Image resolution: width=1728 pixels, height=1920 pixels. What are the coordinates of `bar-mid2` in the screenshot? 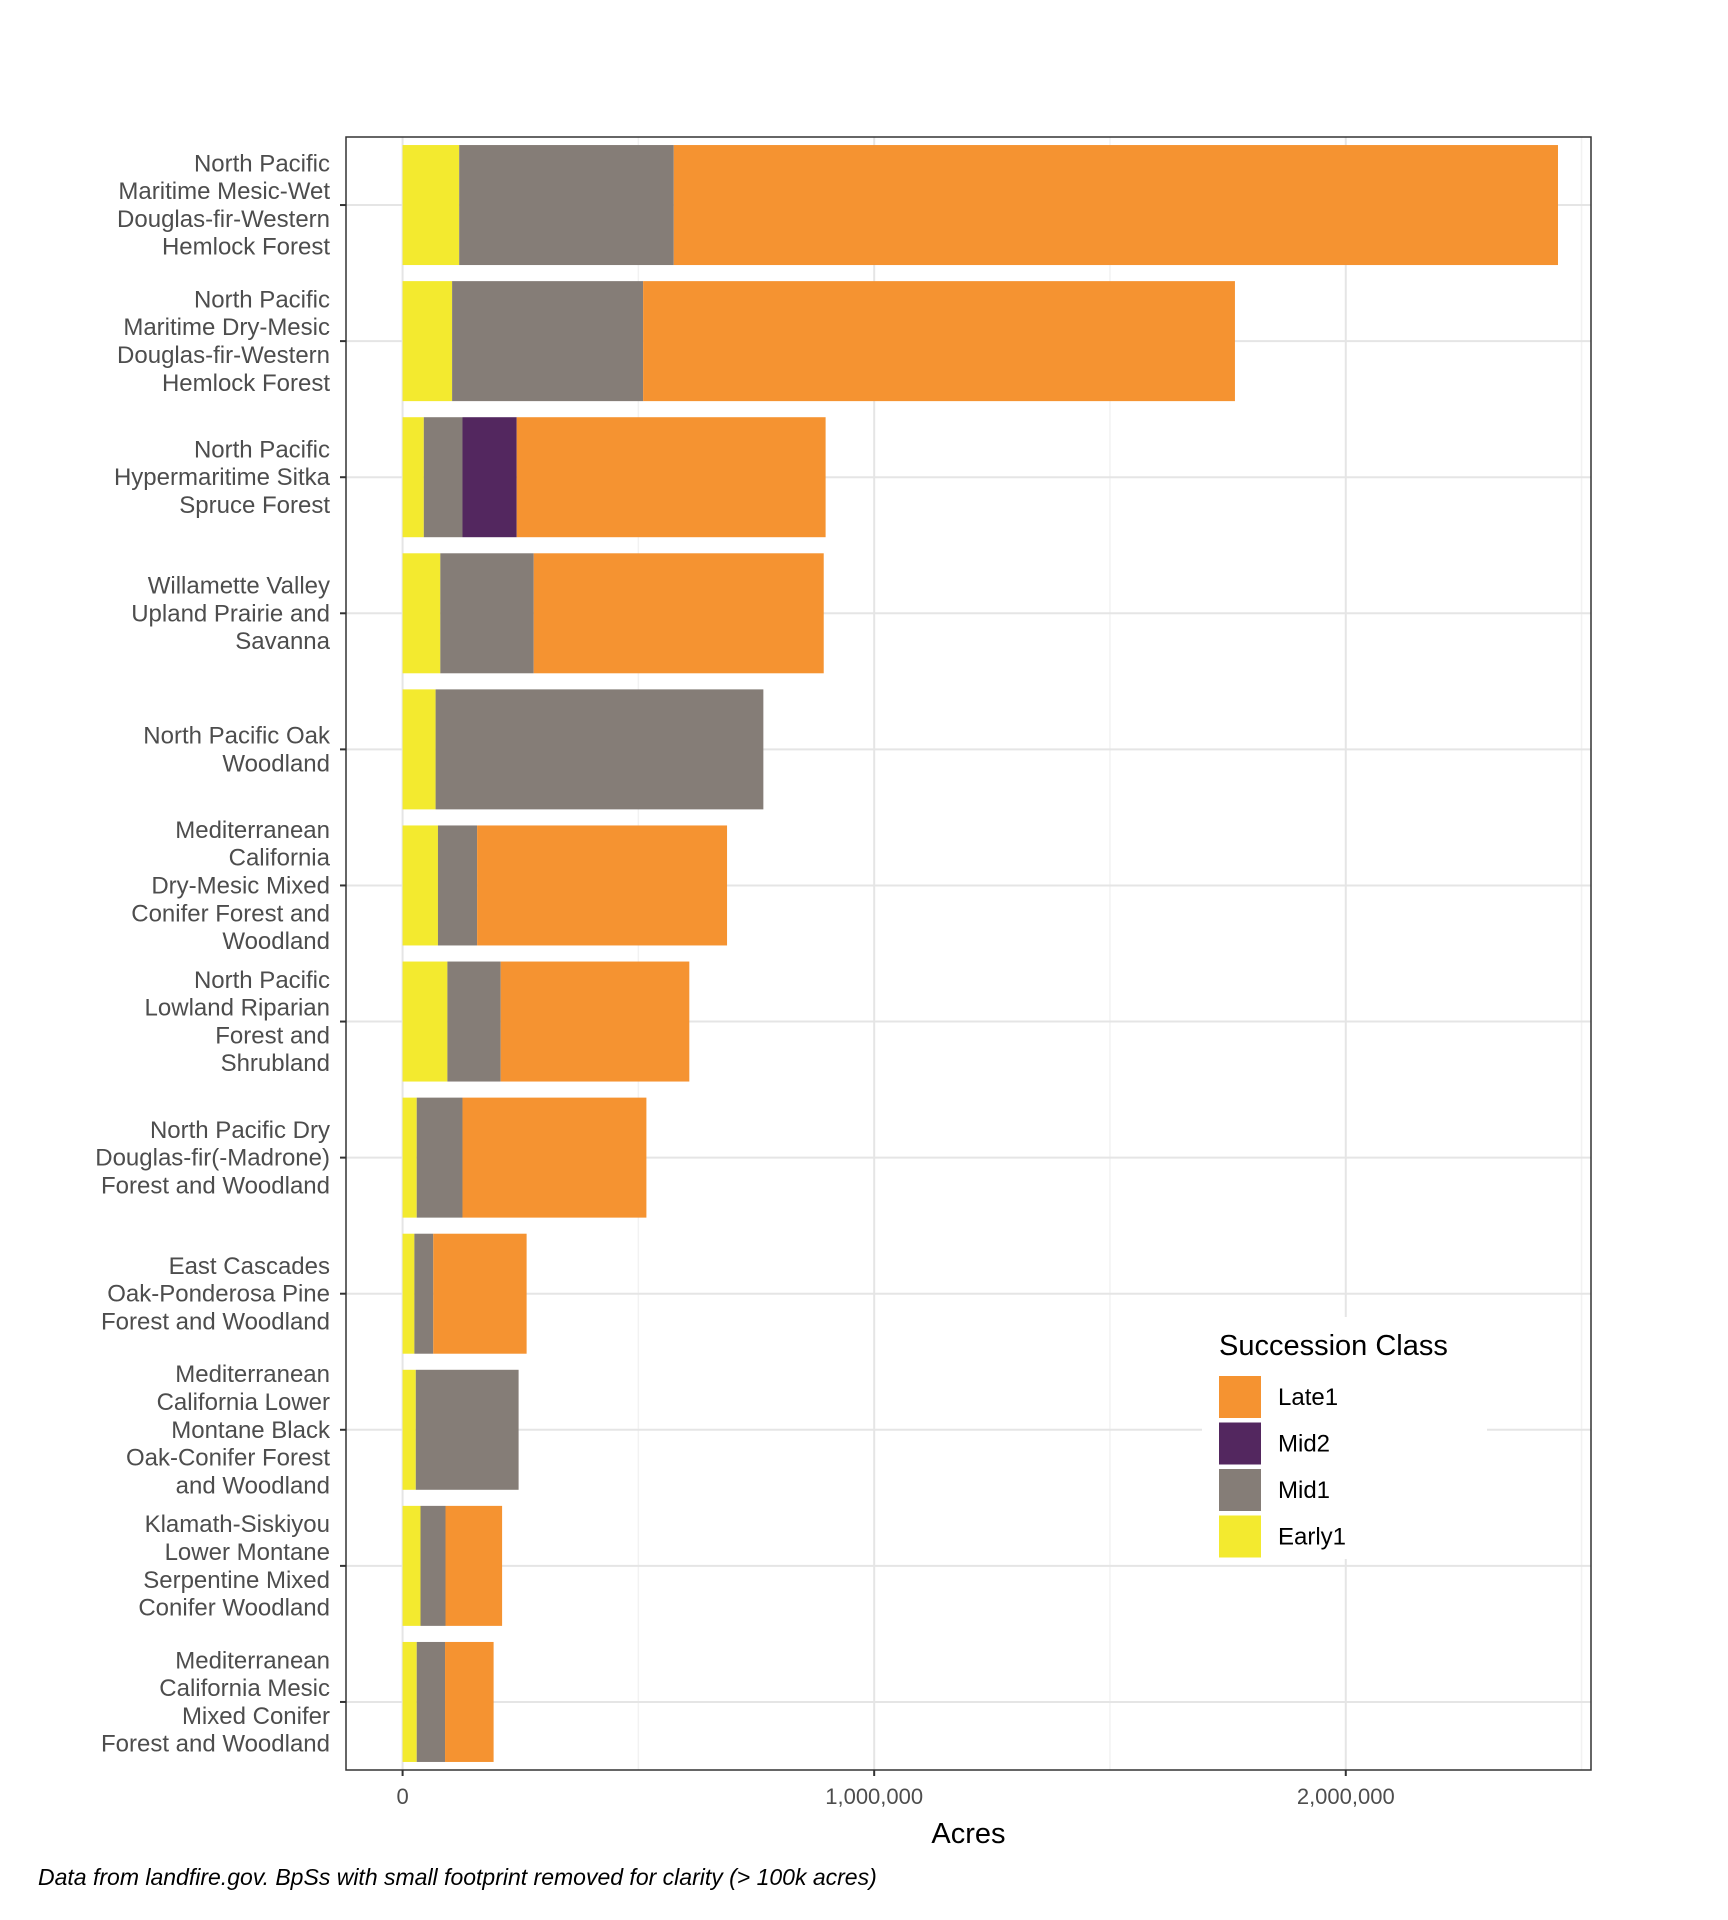 It's located at (489, 477).